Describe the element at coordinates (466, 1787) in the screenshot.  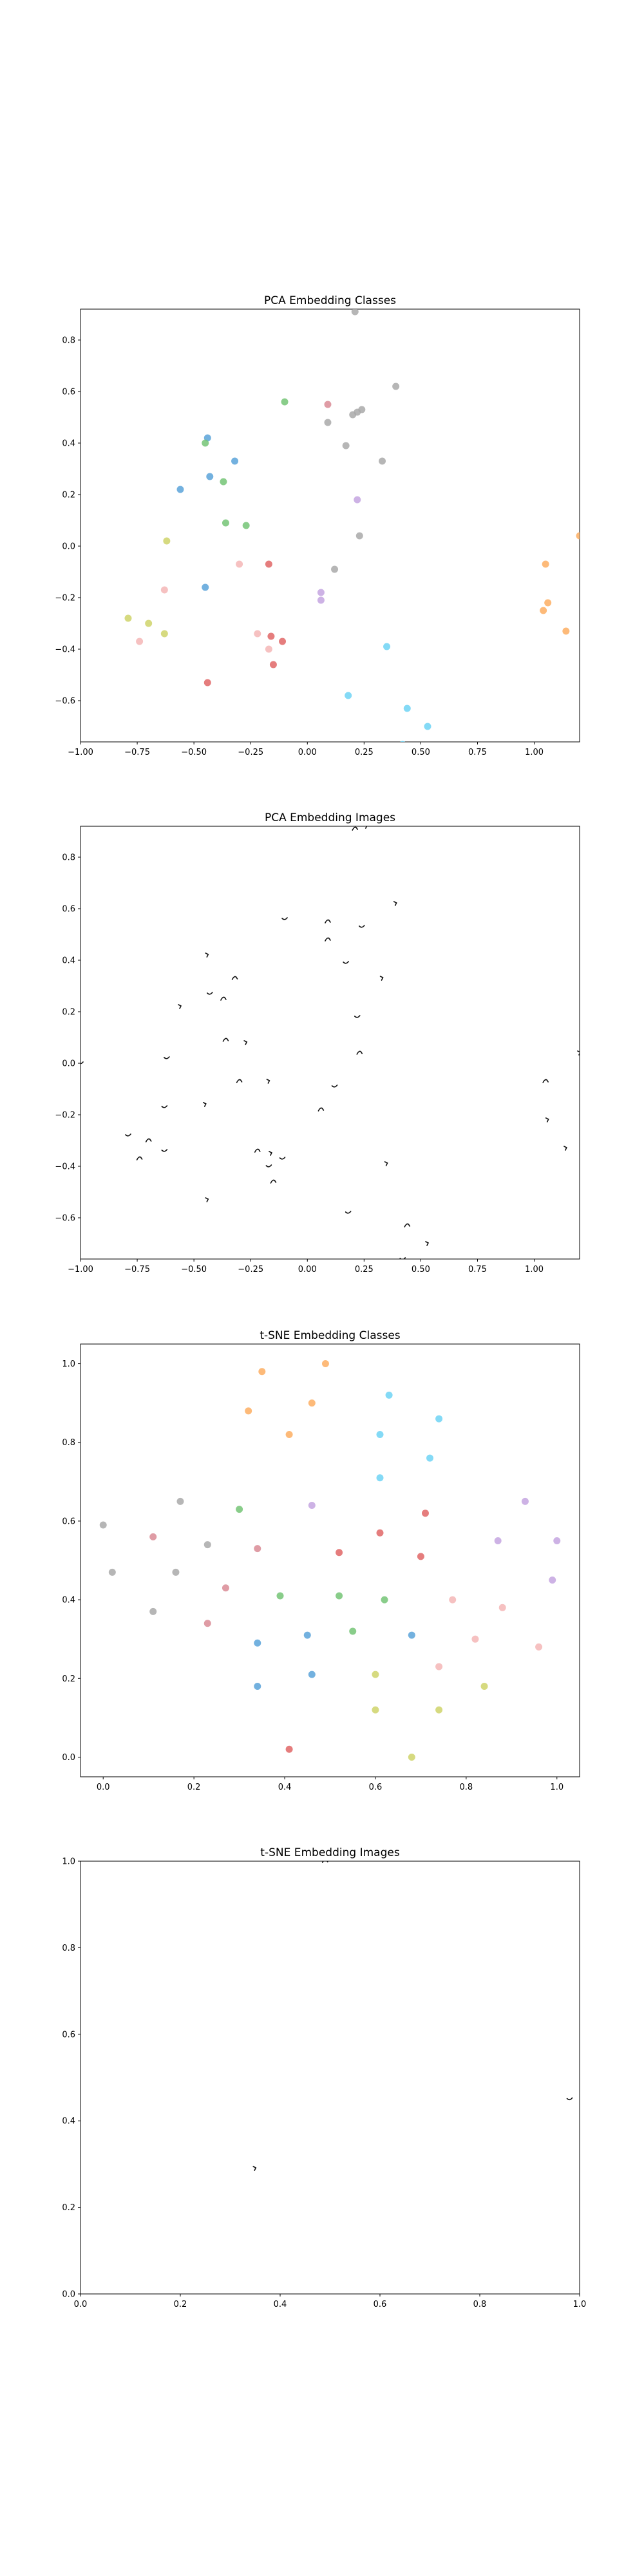
I see `x-tick-label: 0.8` at that location.